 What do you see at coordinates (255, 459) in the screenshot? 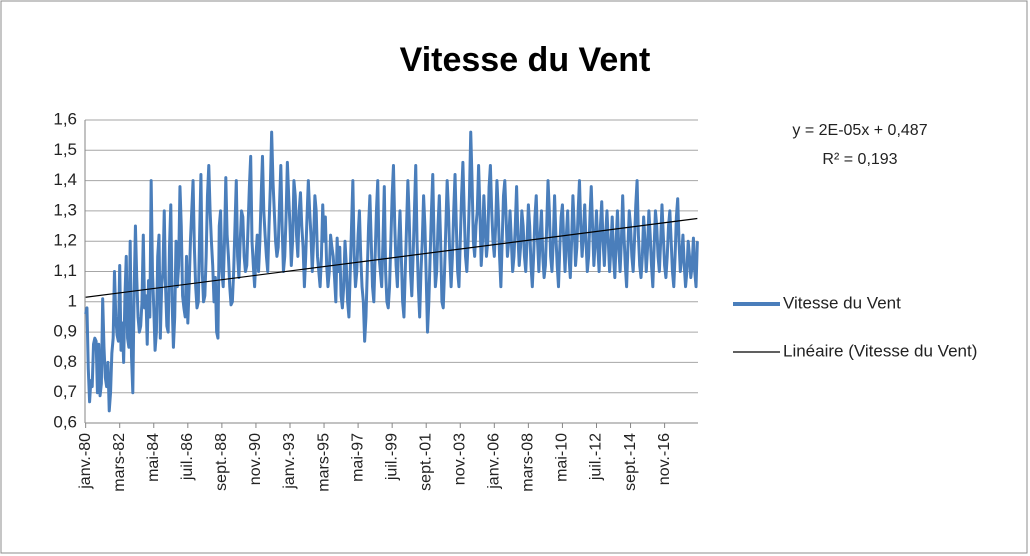
I see `x-tick-label: nov.-90` at bounding box center [255, 459].